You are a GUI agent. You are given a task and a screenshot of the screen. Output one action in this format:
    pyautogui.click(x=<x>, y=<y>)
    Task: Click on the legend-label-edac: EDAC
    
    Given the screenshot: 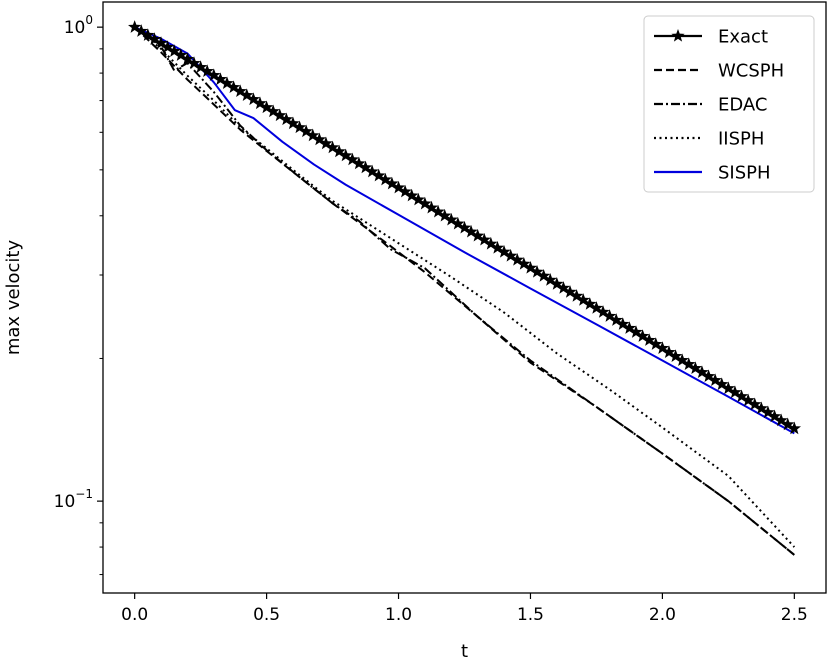 What is the action you would take?
    pyautogui.click(x=742, y=105)
    